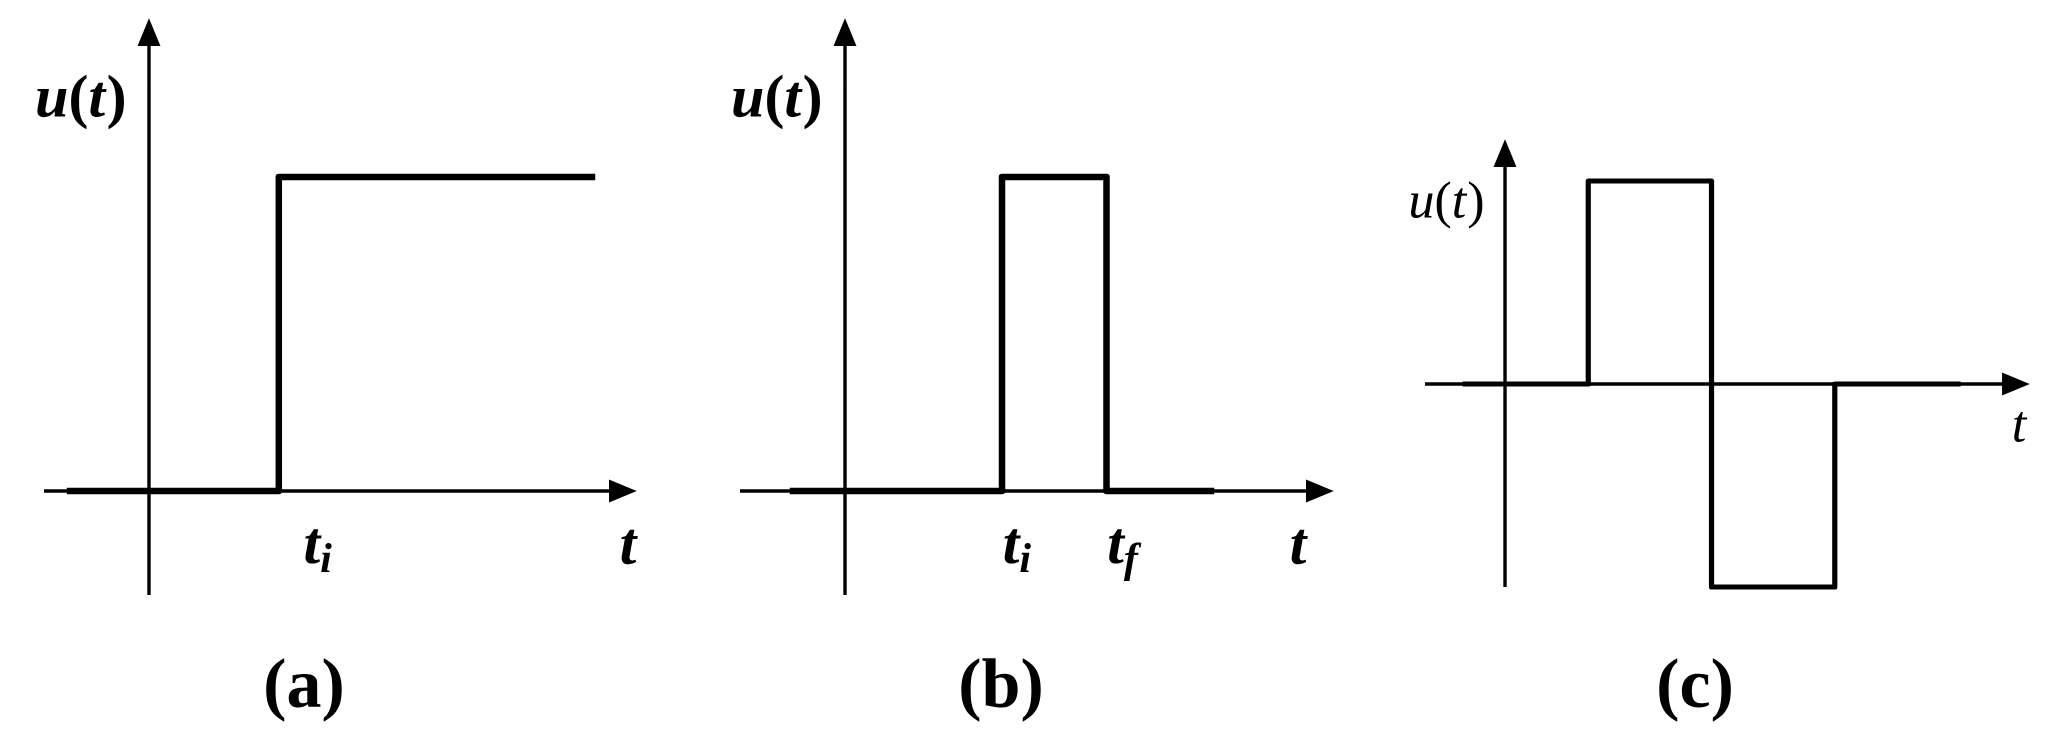 Image resolution: width=2046 pixels, height=740 pixels. Describe the element at coordinates (1001, 690) in the screenshot. I see `text: (b)` at that location.